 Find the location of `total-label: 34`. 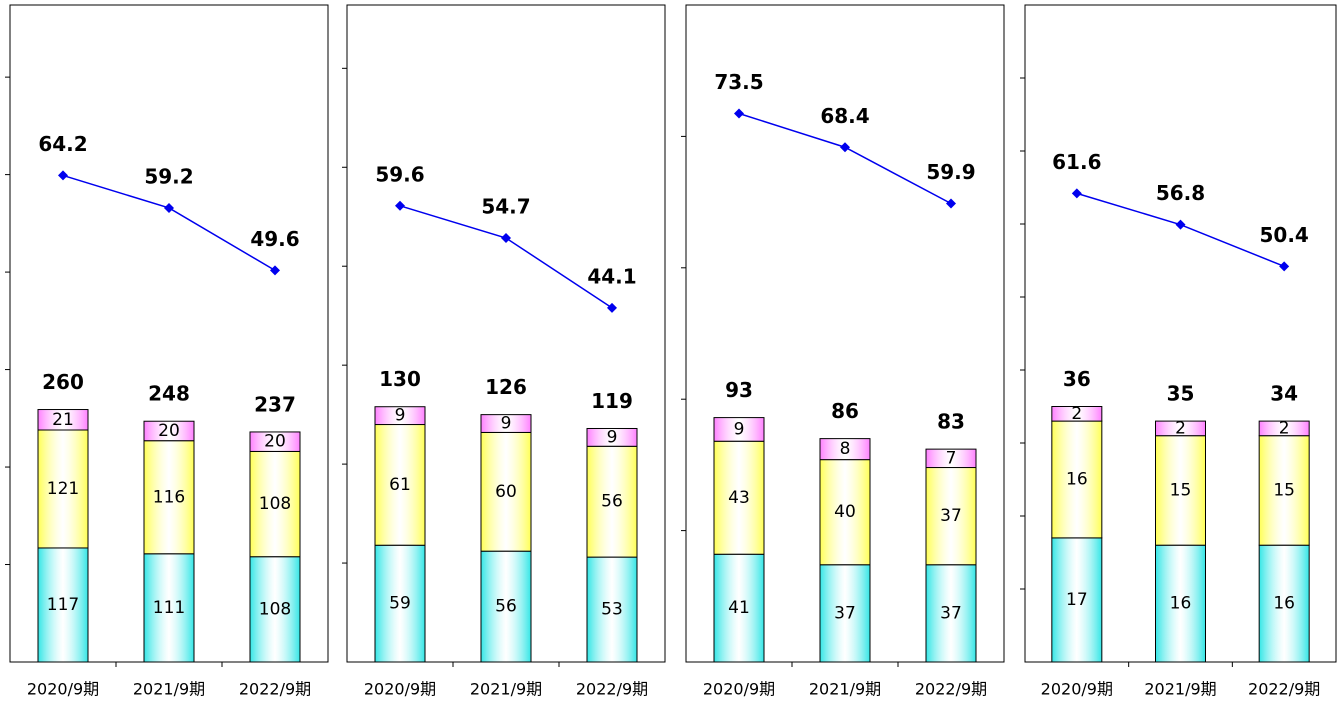

total-label: 34 is located at coordinates (1284, 394).